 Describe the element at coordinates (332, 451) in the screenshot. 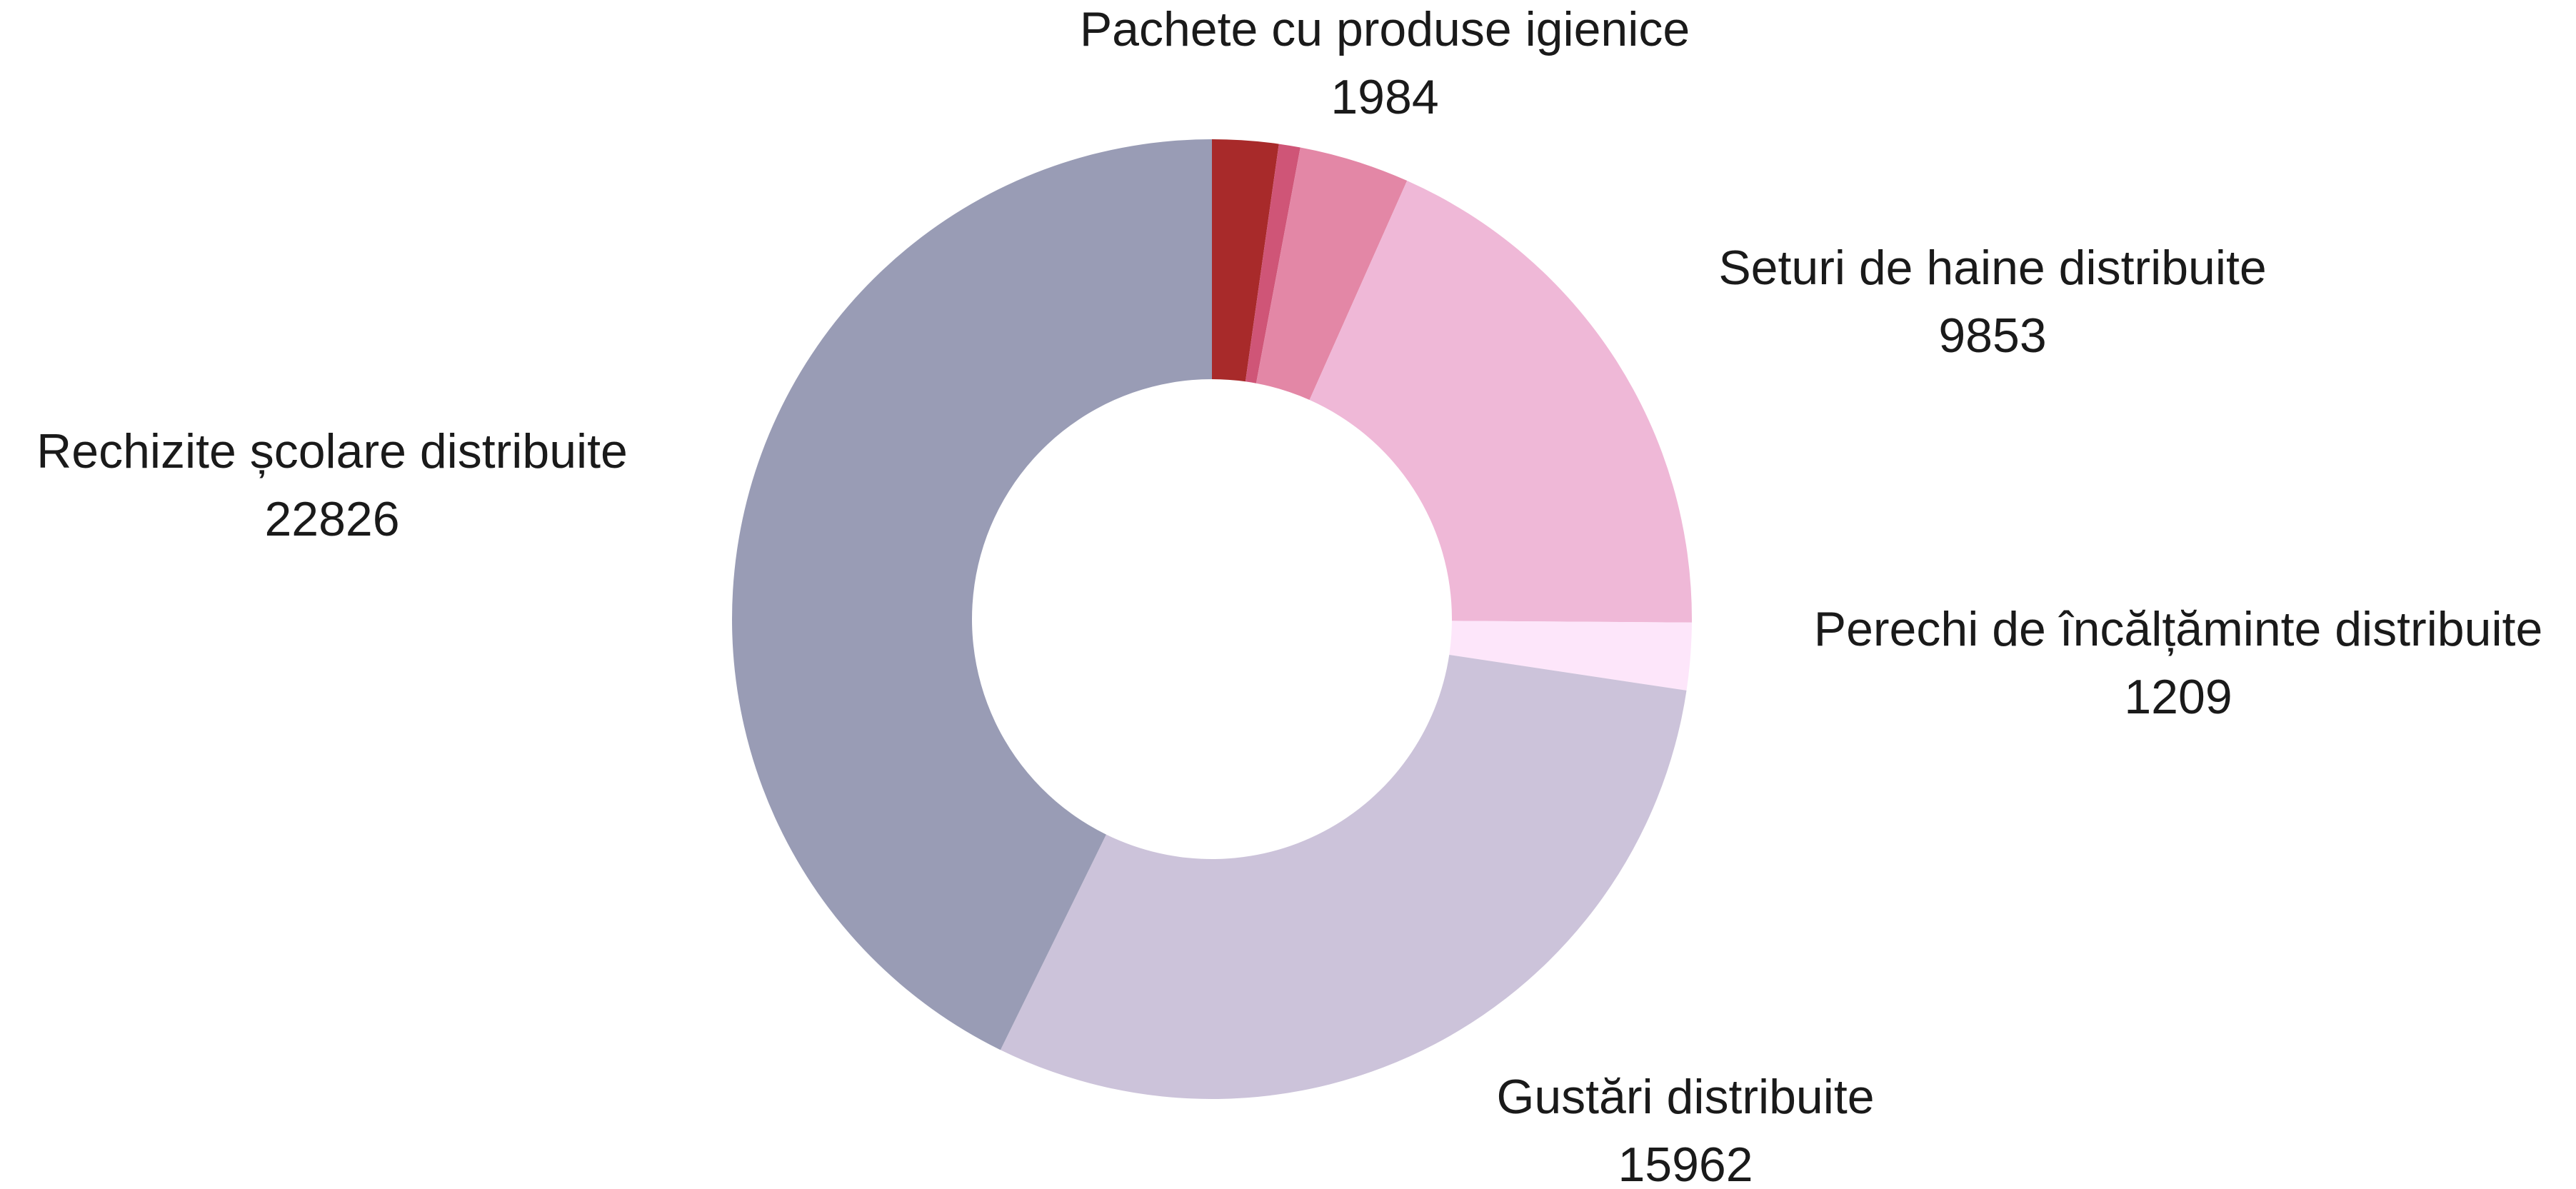

I see `slice-label: Rechizite școlare distribuite` at that location.